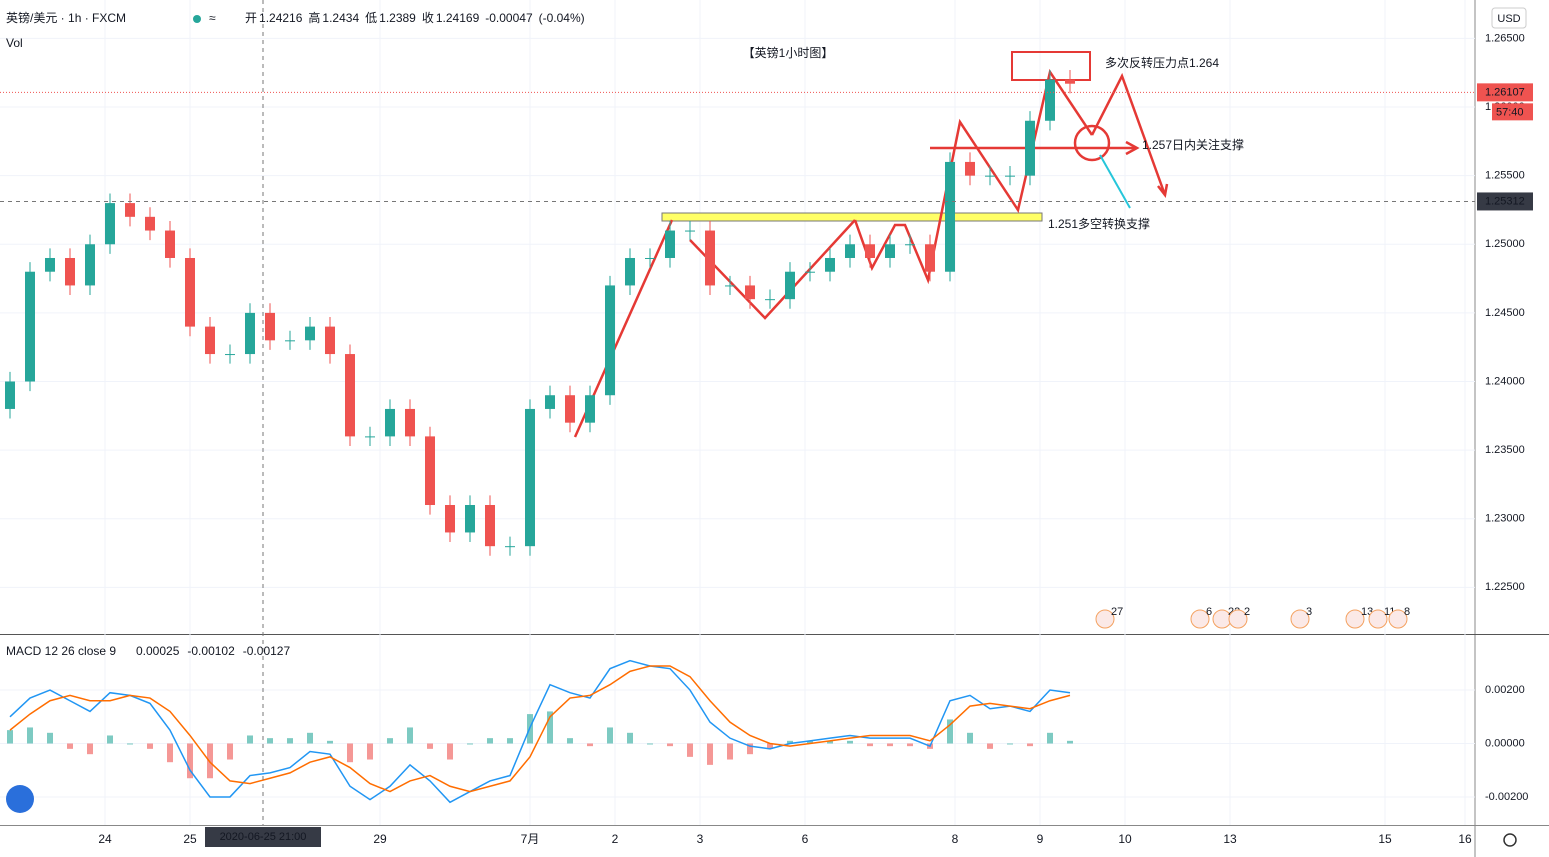  Describe the element at coordinates (66, 17) in the screenshot. I see `symbol: 英镑/美元 · 1h · FXCM` at that location.